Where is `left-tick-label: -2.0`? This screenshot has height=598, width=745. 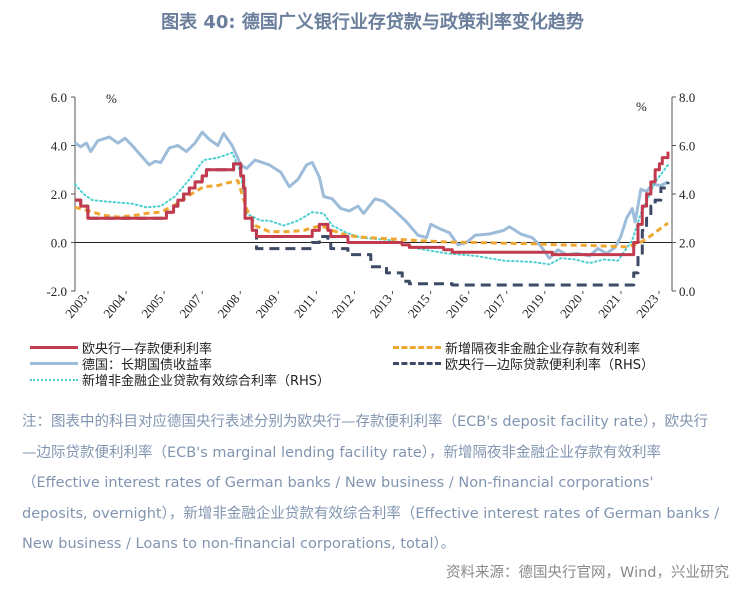 left-tick-label: -2.0 is located at coordinates (56, 291).